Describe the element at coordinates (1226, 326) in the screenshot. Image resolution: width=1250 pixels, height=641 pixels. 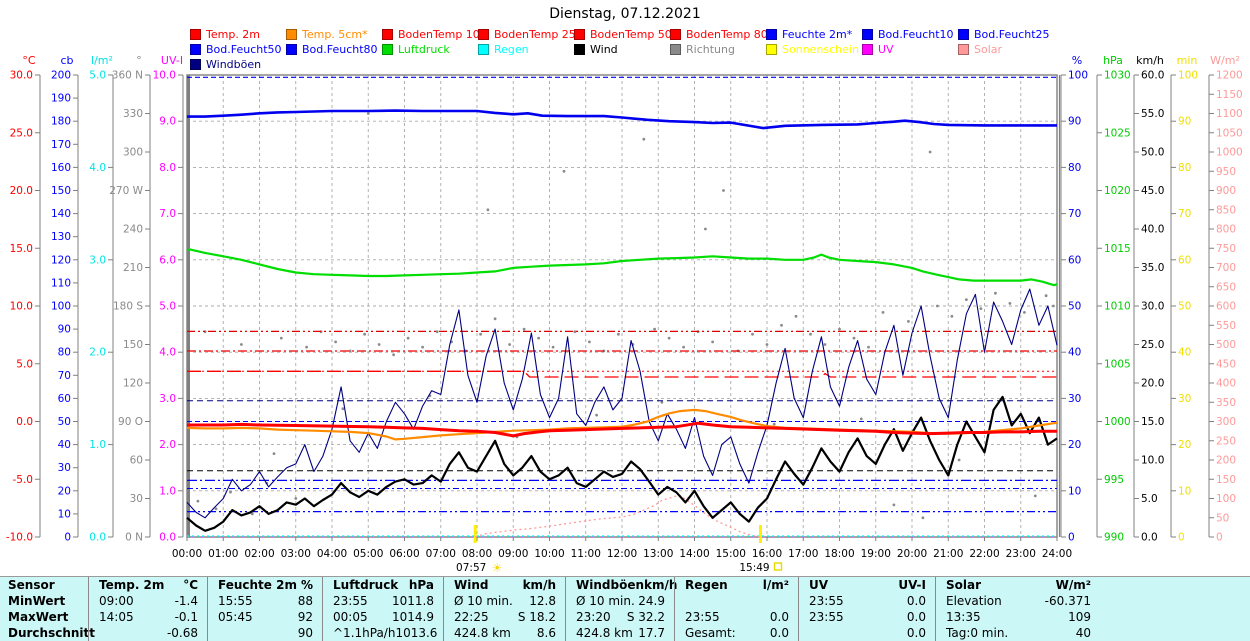
I see `axis-tick-label: 550` at that location.